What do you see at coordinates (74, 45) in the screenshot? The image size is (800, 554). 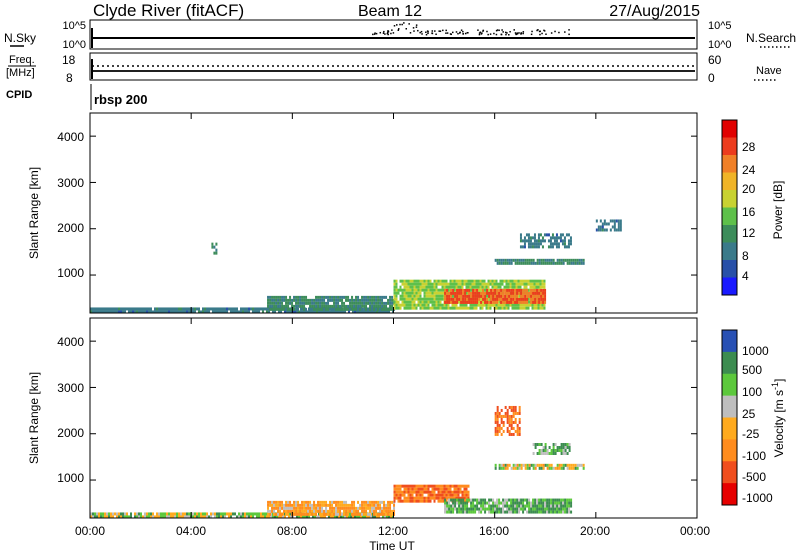 I see `nsky-tick-bottom: 10^0` at bounding box center [74, 45].